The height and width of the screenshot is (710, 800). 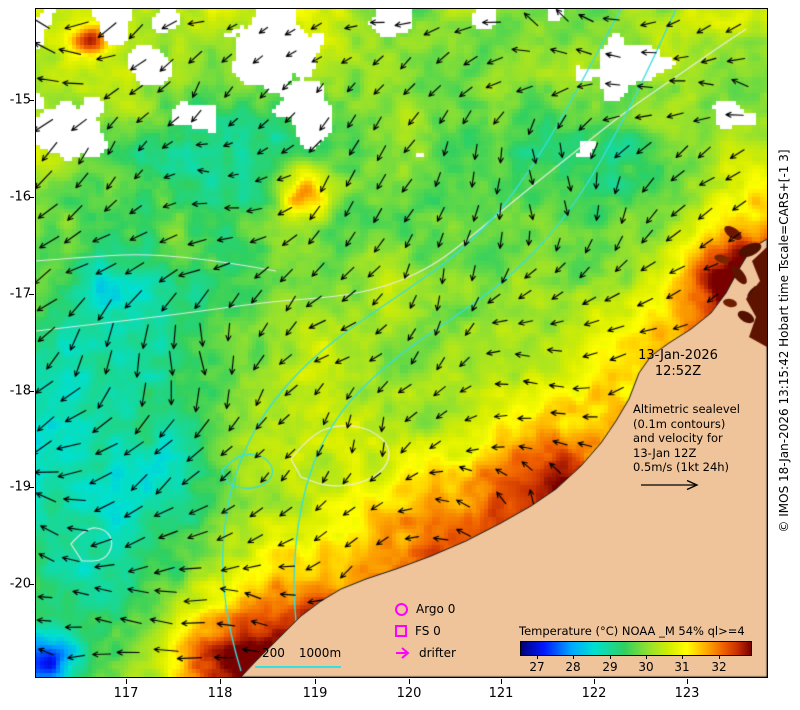 What do you see at coordinates (682, 667) in the screenshot?
I see `colorbar-tick-label: 31` at bounding box center [682, 667].